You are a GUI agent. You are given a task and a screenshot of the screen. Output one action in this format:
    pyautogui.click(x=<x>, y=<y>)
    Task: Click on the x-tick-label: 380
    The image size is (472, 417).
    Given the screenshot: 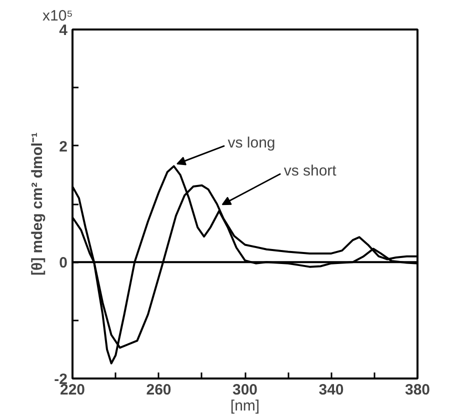 What is the action you would take?
    pyautogui.click(x=417, y=390)
    